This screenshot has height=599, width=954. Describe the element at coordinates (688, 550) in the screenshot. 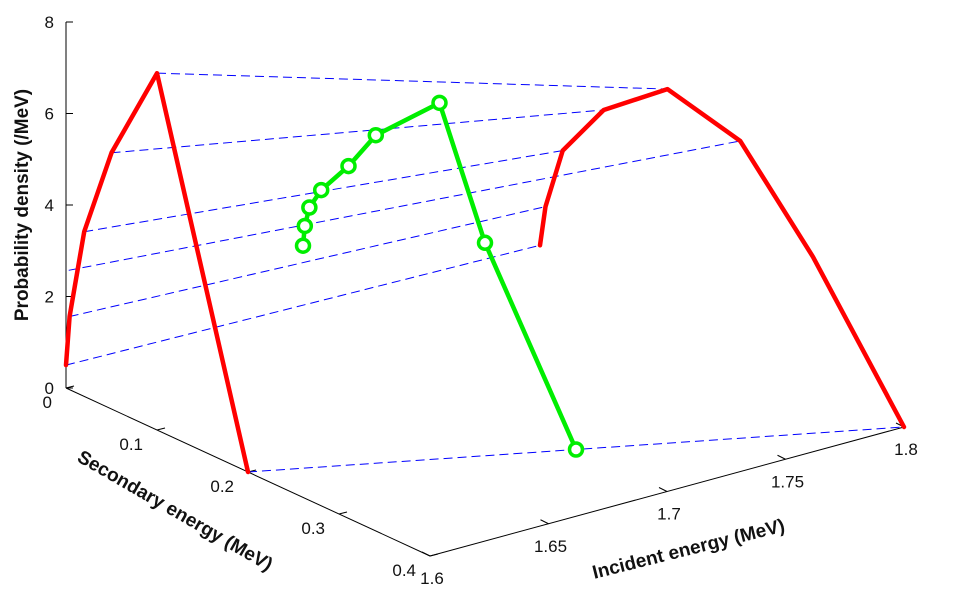

I see `incident-axis-label: Incident energy (MeV)` at that location.